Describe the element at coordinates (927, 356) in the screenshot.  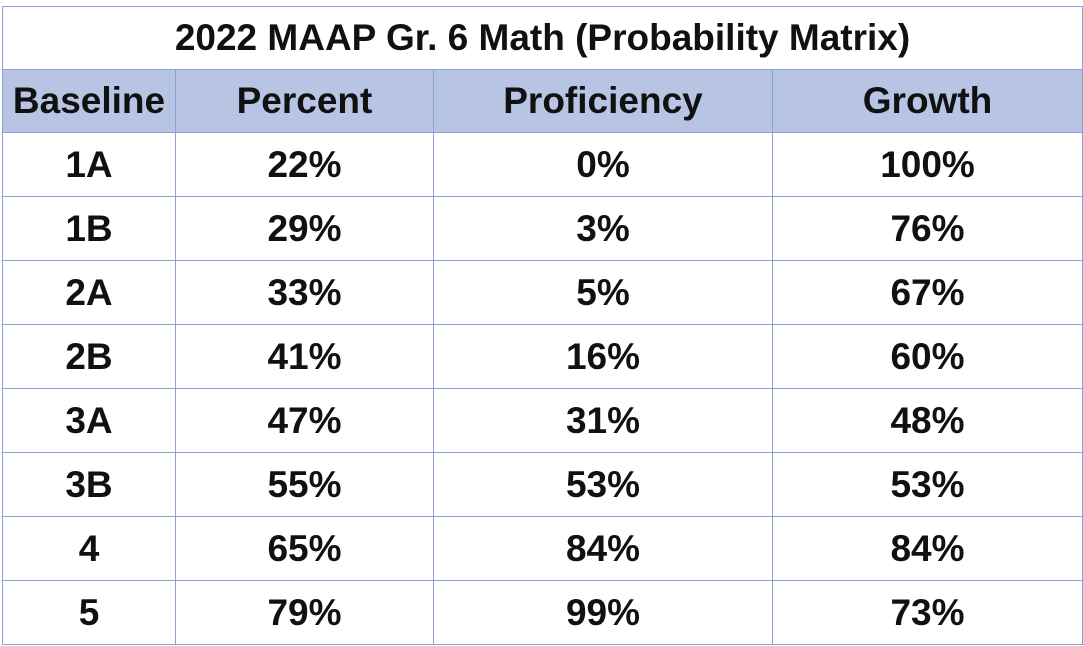
I see `growth-cell: 60%` at that location.